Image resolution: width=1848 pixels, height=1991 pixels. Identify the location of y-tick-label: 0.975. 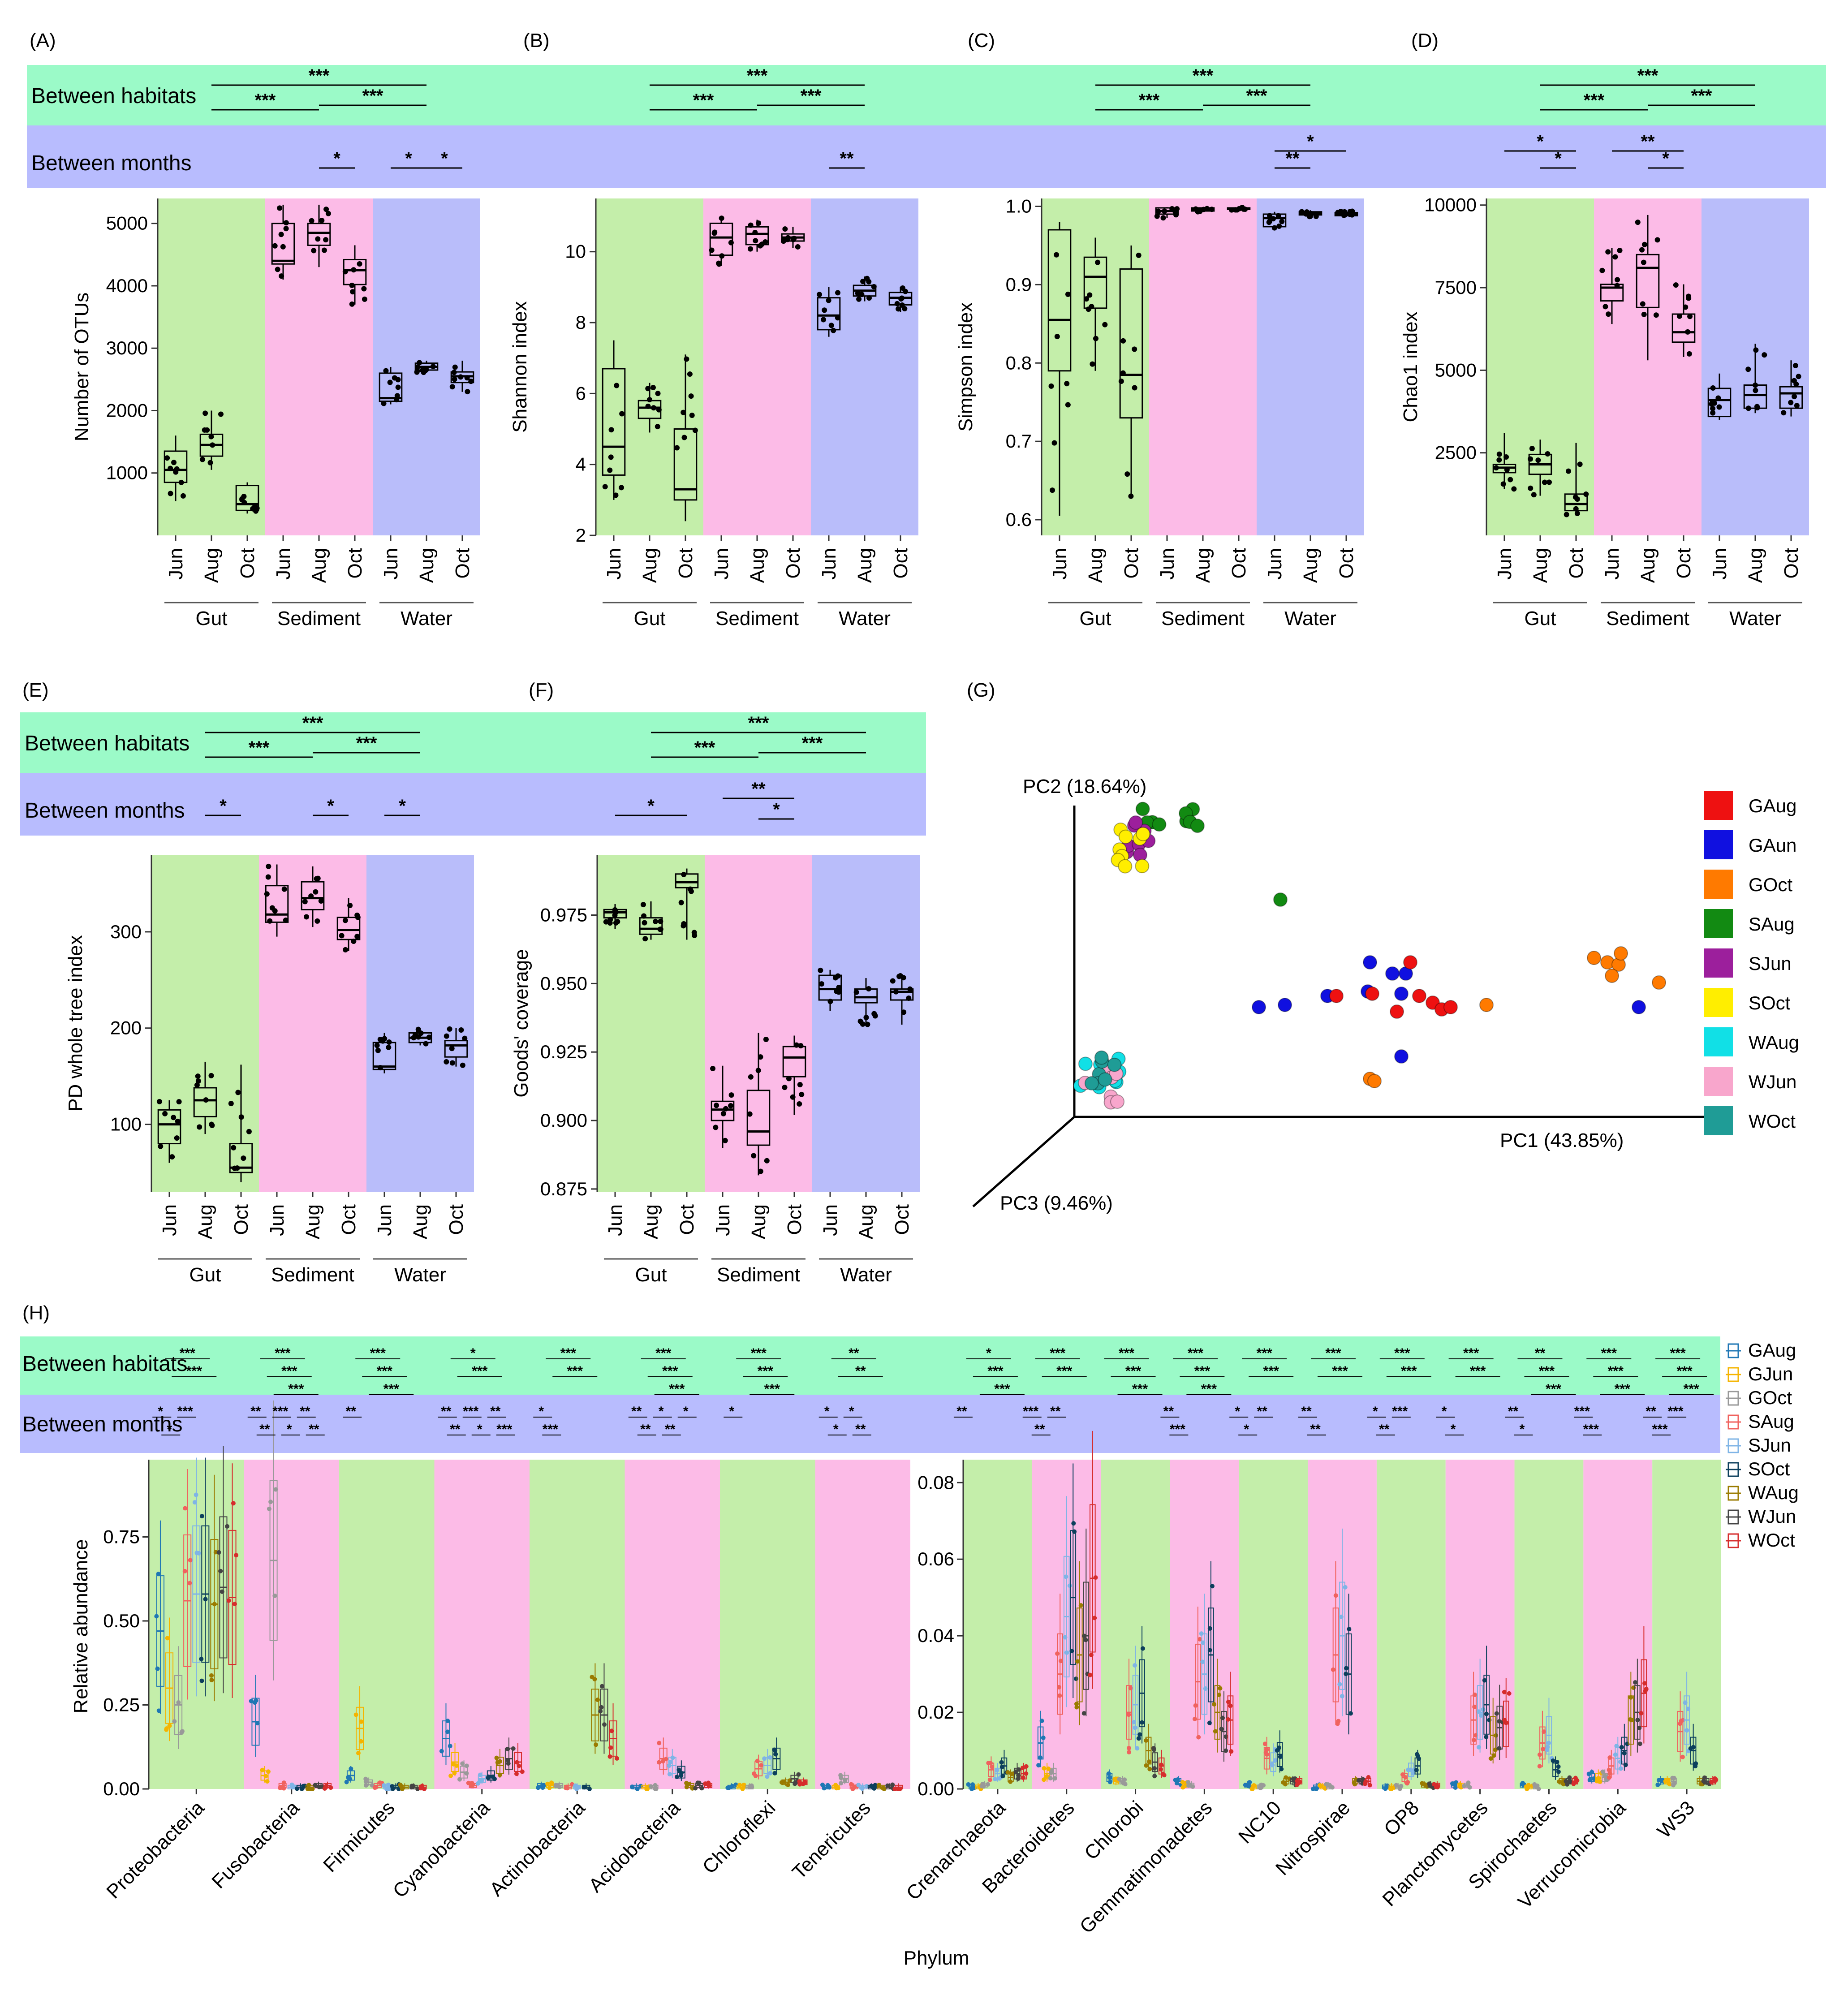
(563, 915).